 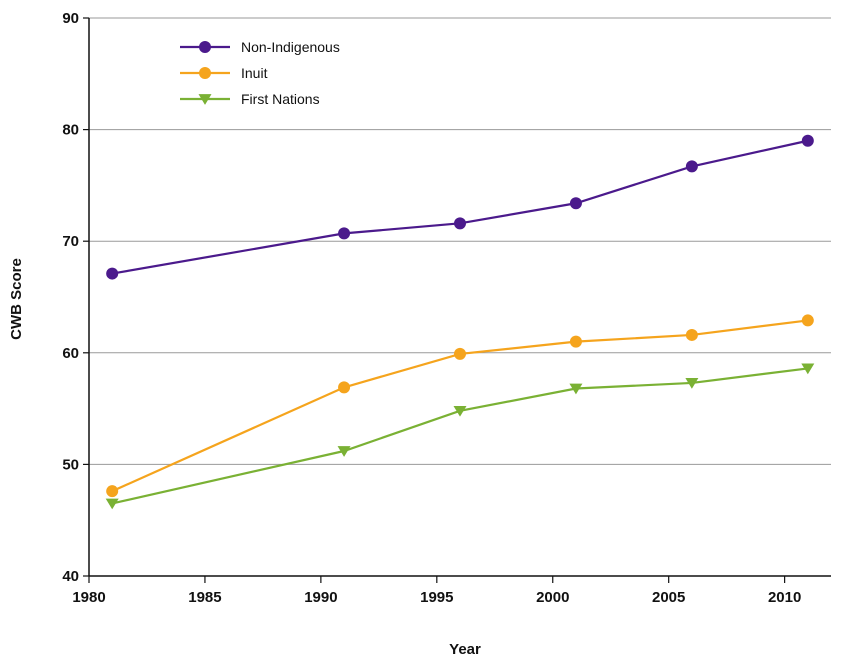 I want to click on legend-item-first-nations: First Nations, so click(x=250, y=99).